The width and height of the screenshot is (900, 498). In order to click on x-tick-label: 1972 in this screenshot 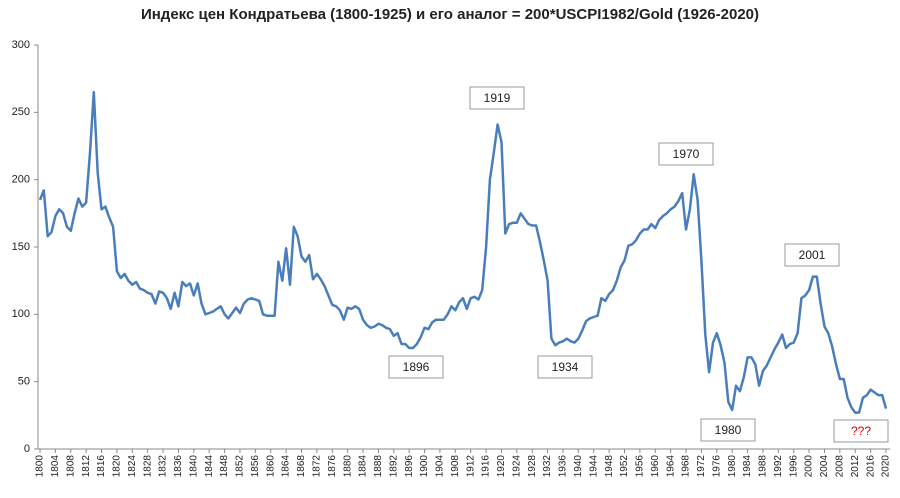, I will do `click(701, 466)`.